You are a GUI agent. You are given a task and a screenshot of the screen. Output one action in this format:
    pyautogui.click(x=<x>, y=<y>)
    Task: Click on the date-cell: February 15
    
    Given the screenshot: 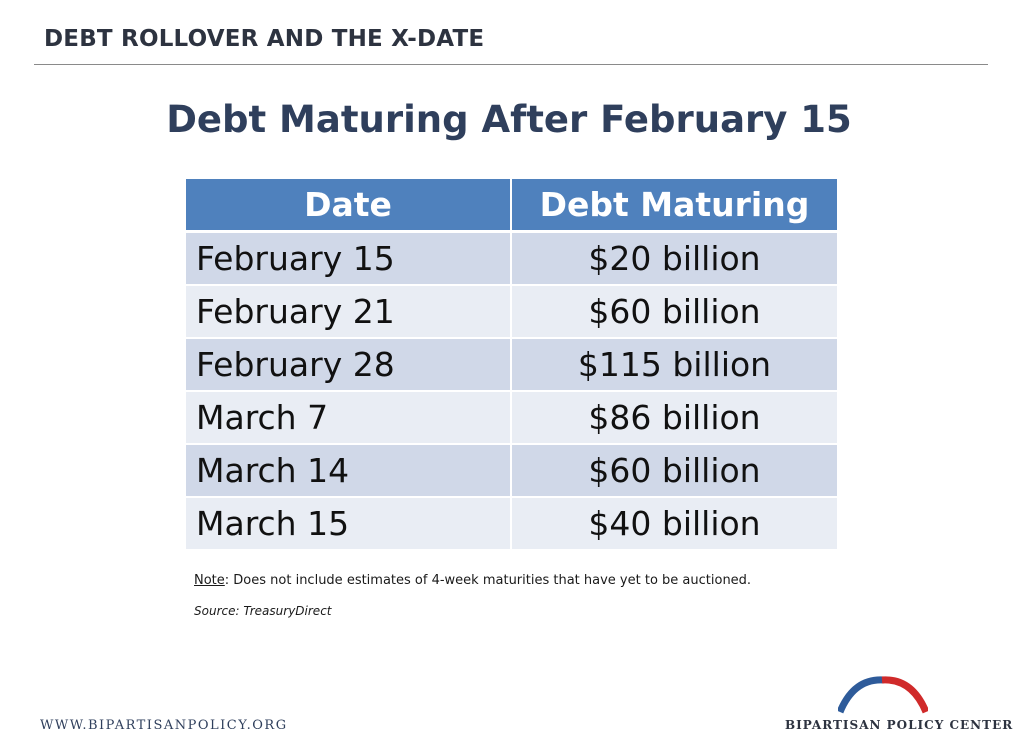 What is the action you would take?
    pyautogui.click(x=348, y=258)
    